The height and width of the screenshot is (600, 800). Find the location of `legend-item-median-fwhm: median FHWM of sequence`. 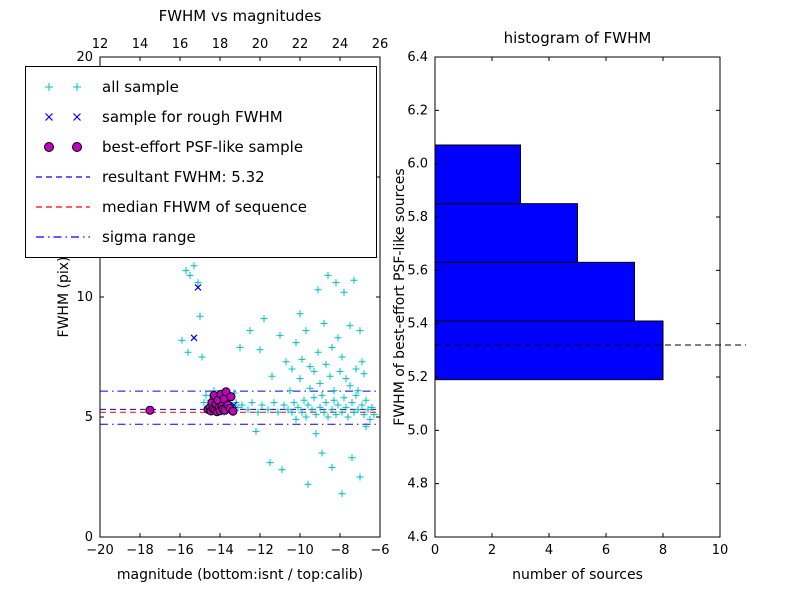

legend-item-median-fwhm: median FHWM of sequence is located at coordinates (201, 207).